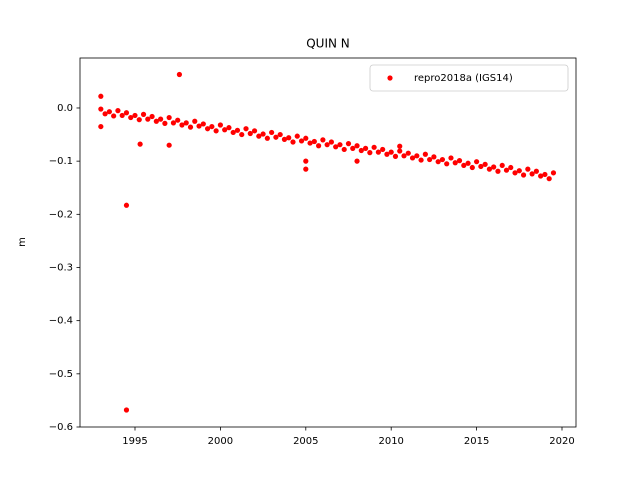  What do you see at coordinates (561, 441) in the screenshot?
I see `x-tick-label: 2020` at bounding box center [561, 441].